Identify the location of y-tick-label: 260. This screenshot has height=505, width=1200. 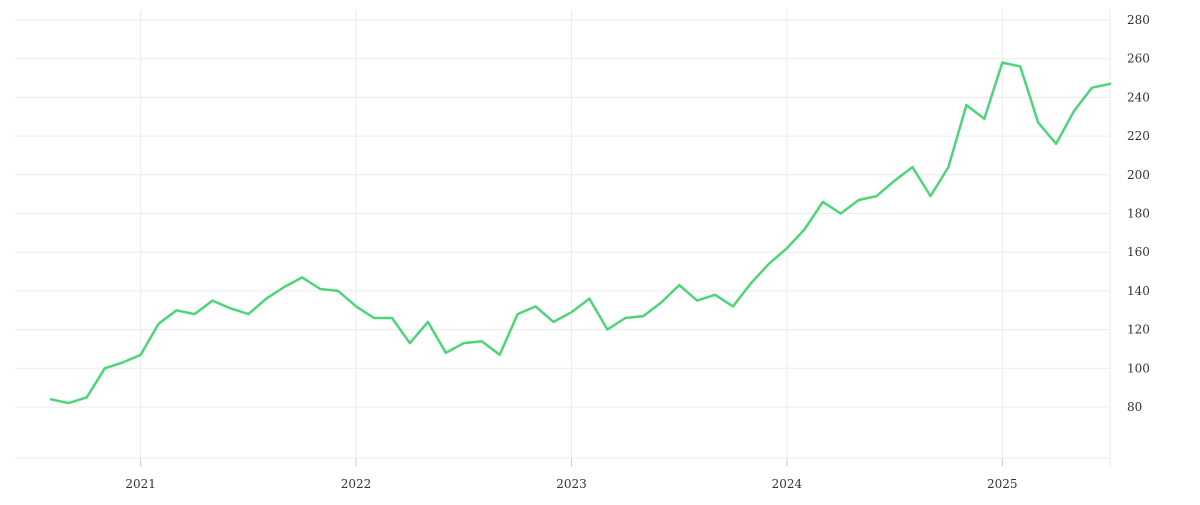
(1138, 59).